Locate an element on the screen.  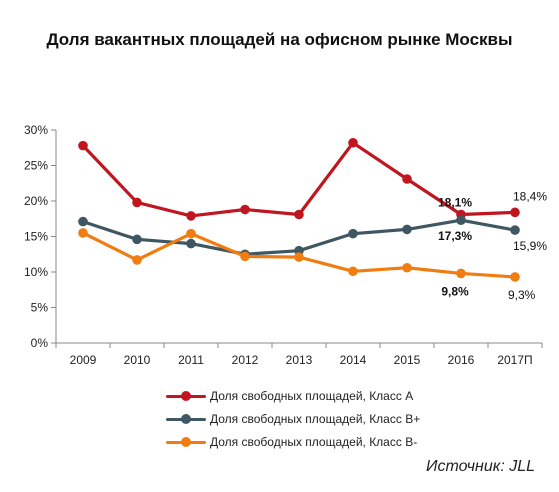
y-tick-label: 0% is located at coordinates (40, 343).